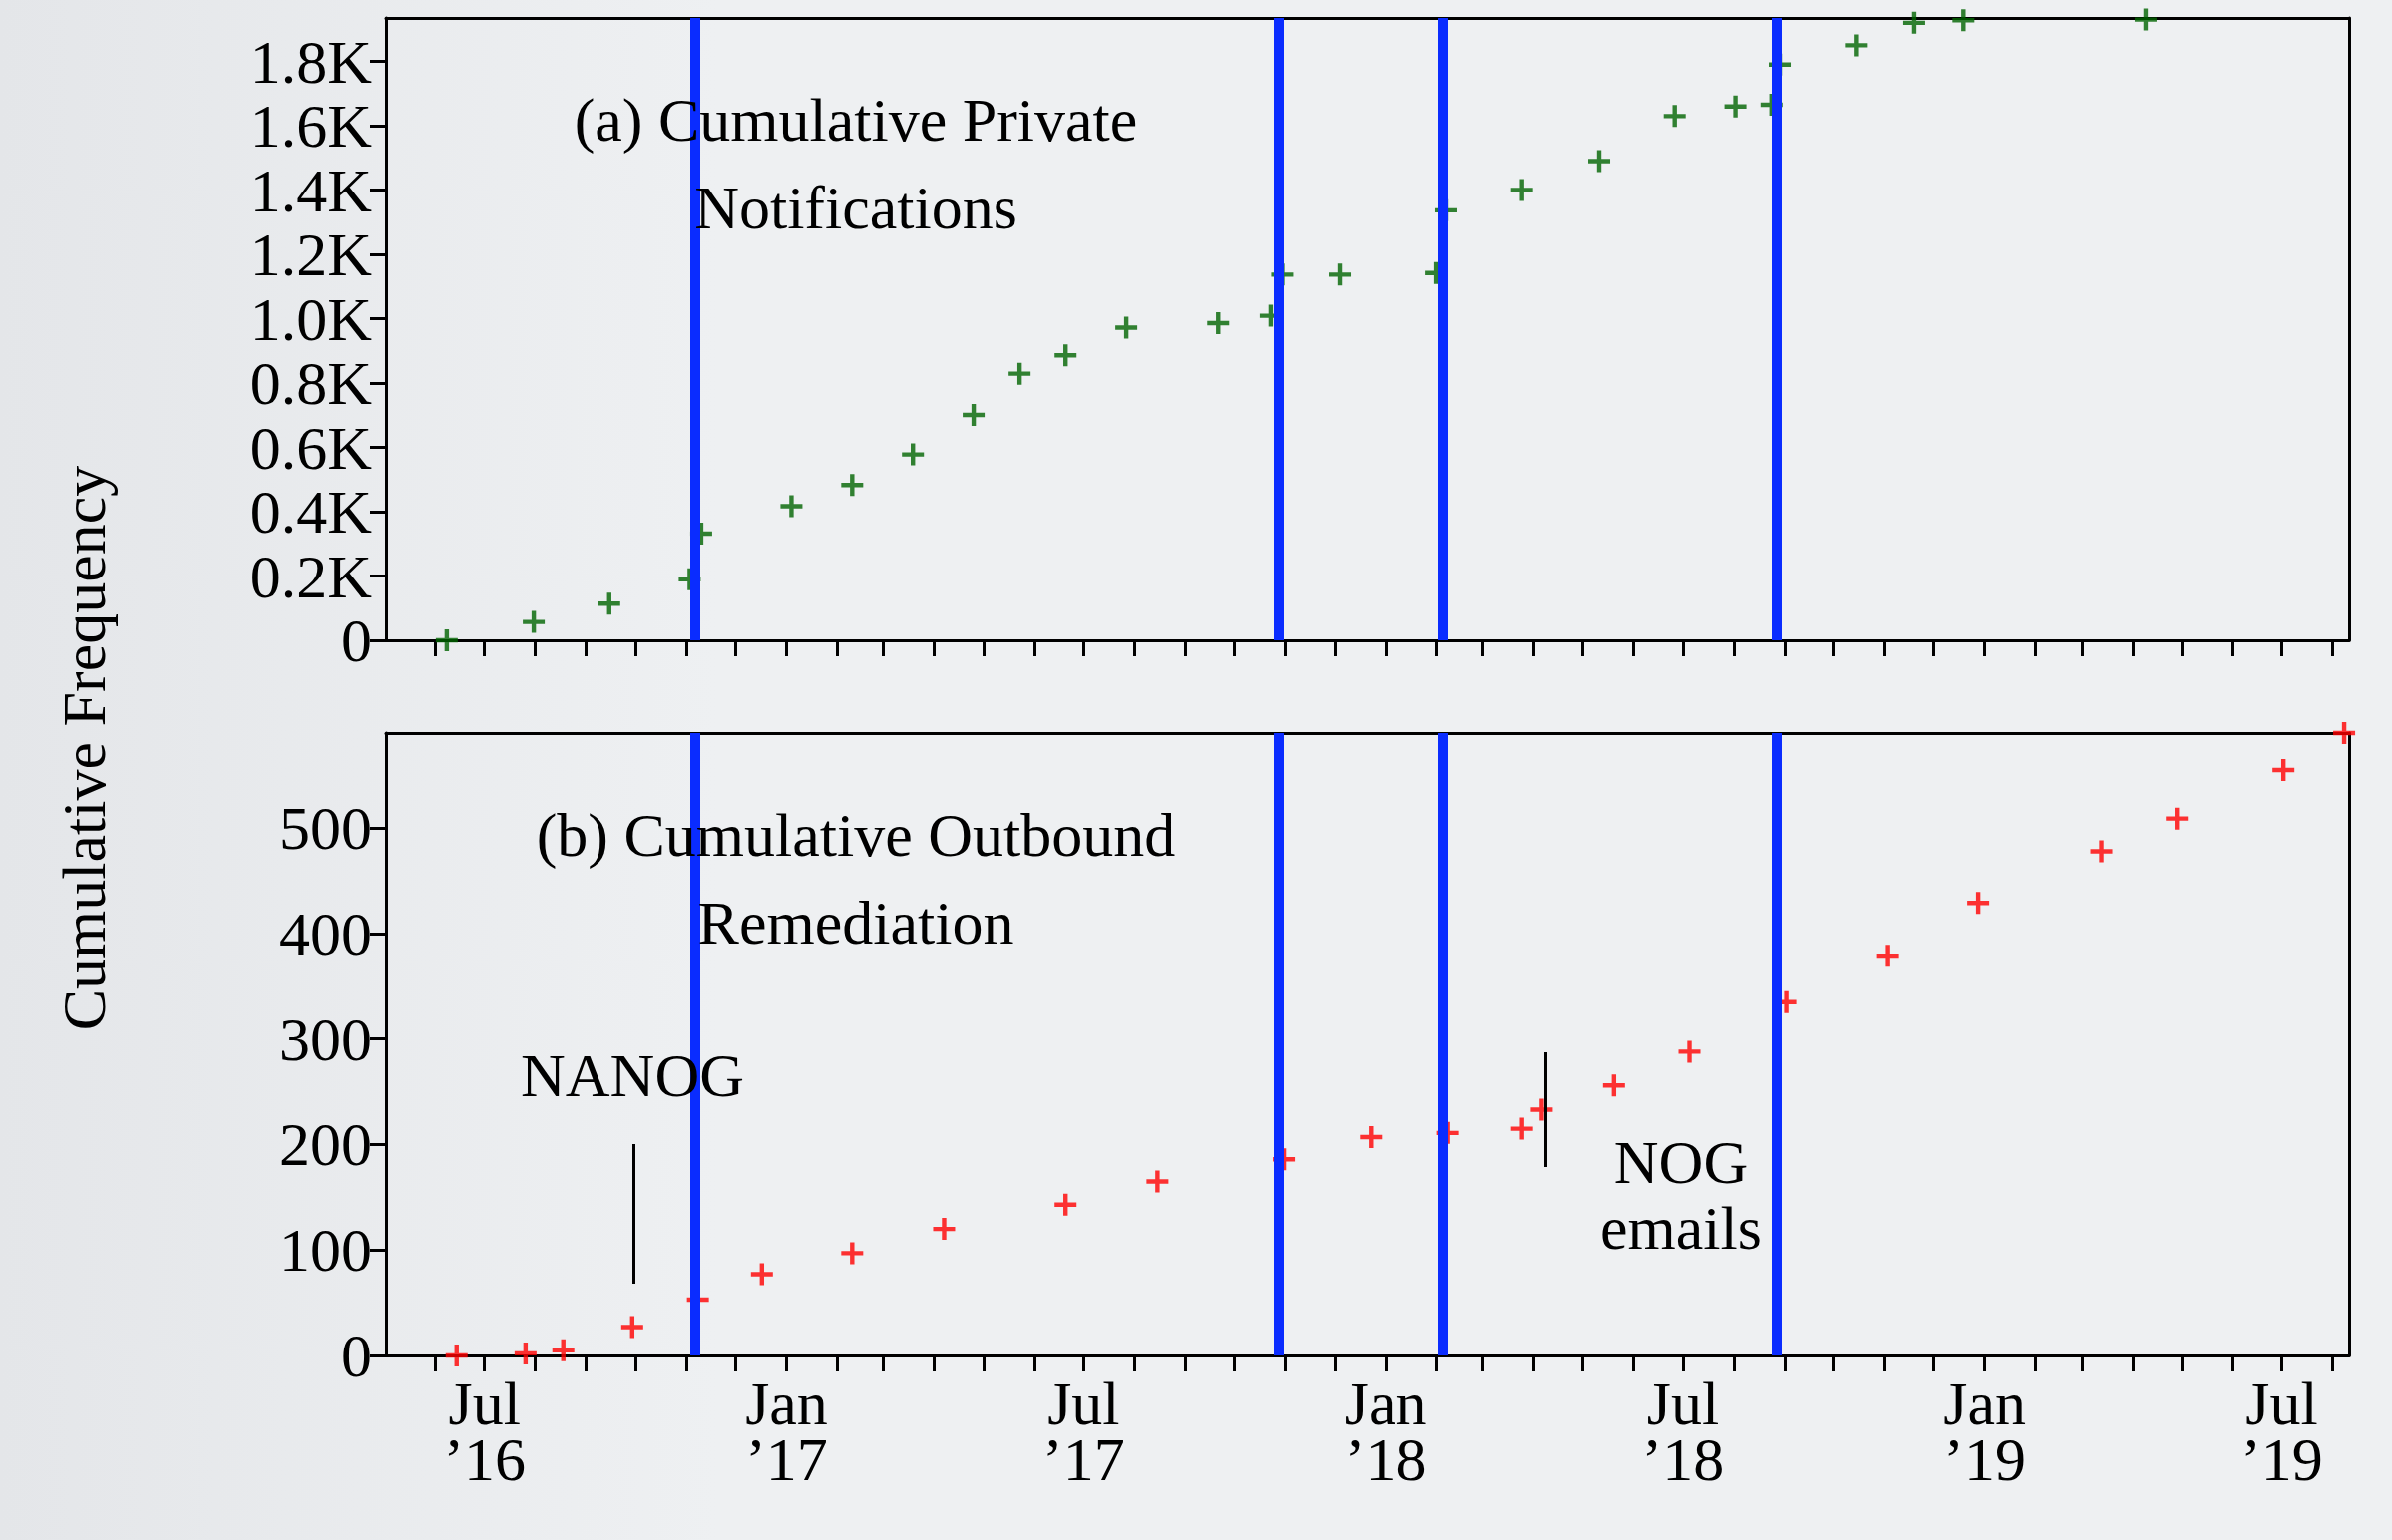 Image resolution: width=2392 pixels, height=1540 pixels. What do you see at coordinates (1083, 1431) in the screenshot?
I see `x-tick-label: Jul ’17` at bounding box center [1083, 1431].